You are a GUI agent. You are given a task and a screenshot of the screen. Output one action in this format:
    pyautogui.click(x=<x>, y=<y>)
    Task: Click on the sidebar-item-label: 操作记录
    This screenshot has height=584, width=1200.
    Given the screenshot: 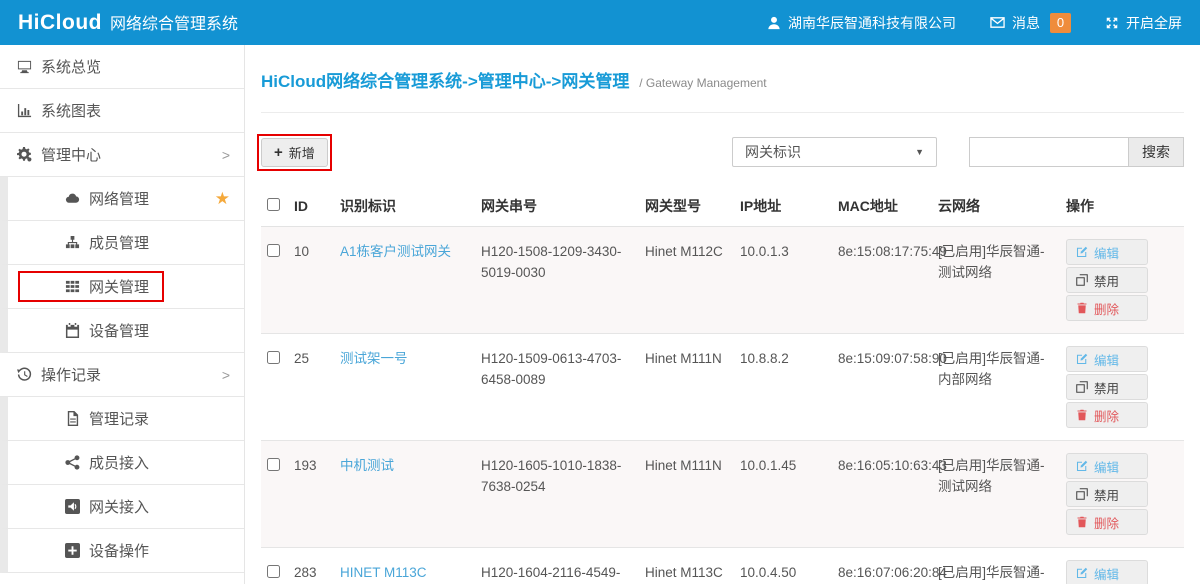 What is the action you would take?
    pyautogui.click(x=71, y=375)
    